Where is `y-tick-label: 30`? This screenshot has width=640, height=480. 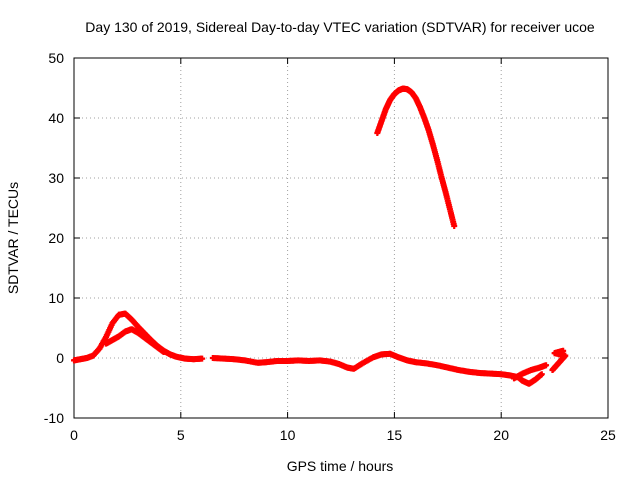
y-tick-label: 30 is located at coordinates (56, 178).